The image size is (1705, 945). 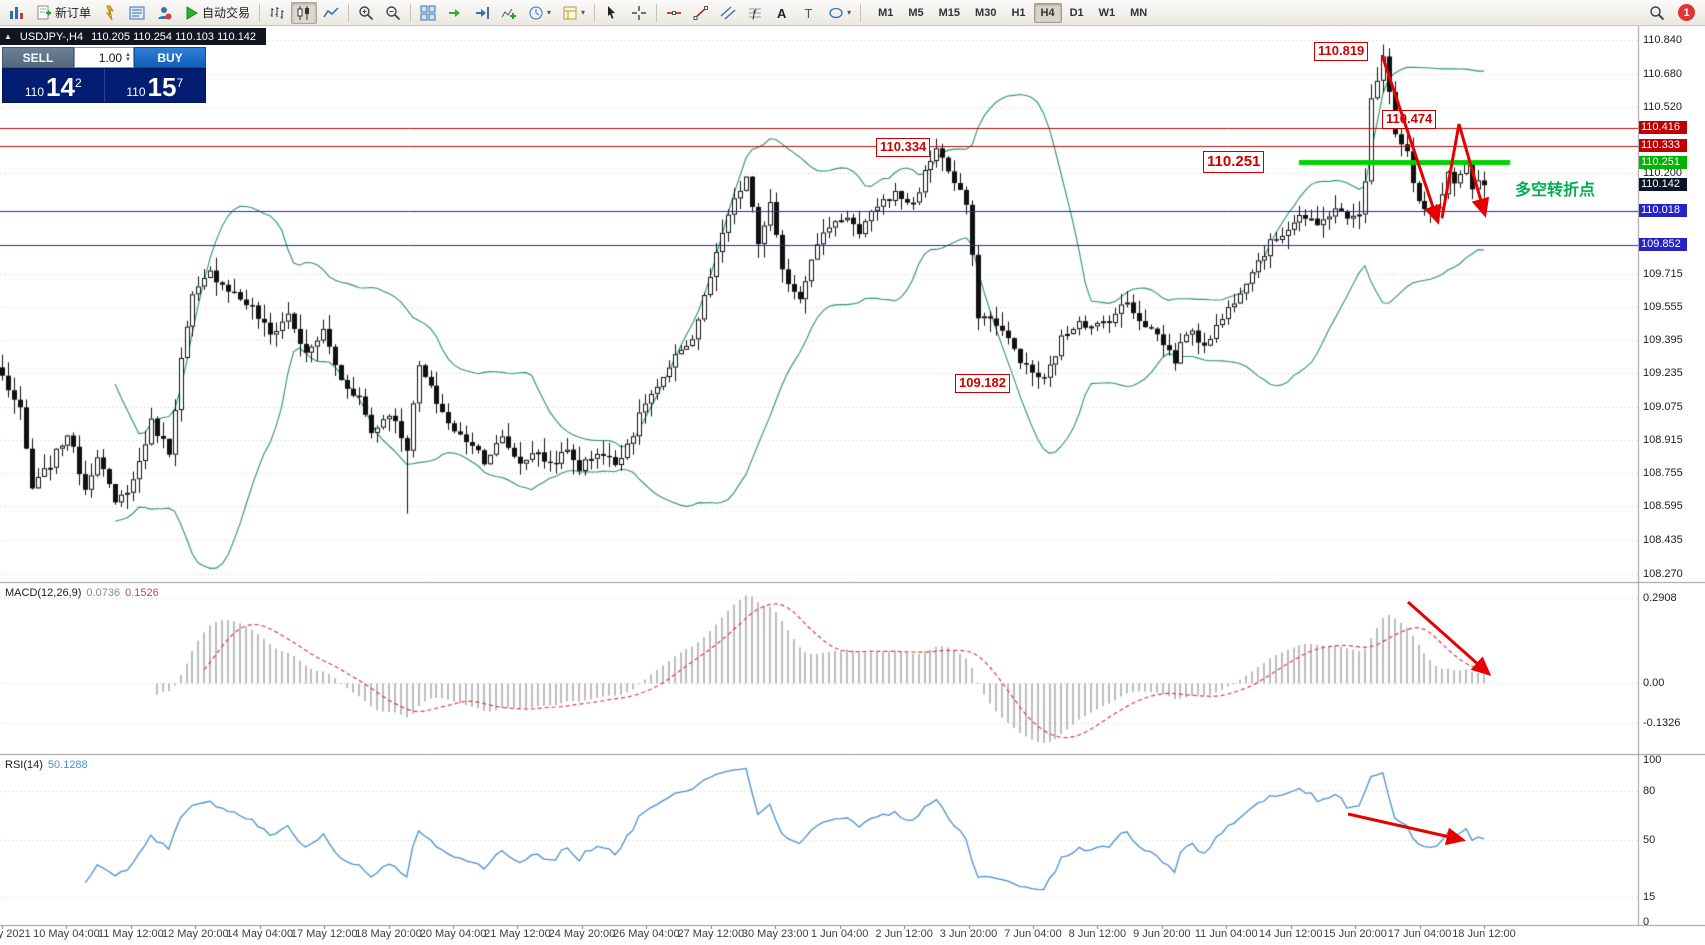 I want to click on trendline-button, so click(x=701, y=13).